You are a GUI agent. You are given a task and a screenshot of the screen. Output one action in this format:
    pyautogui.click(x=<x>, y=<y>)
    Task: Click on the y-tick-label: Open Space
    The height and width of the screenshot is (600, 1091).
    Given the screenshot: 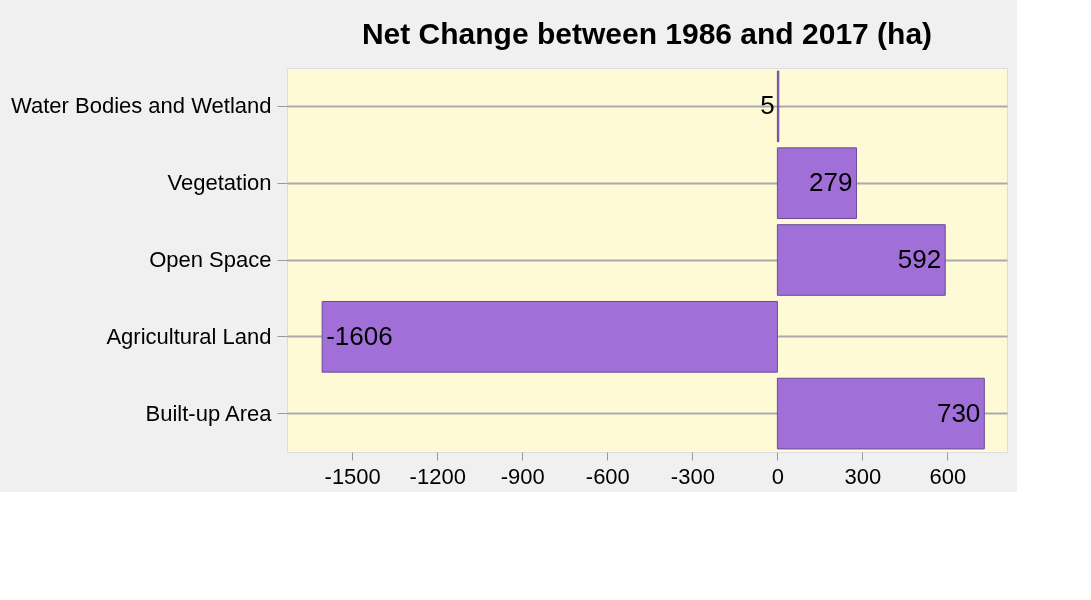 What is the action you would take?
    pyautogui.click(x=210, y=259)
    